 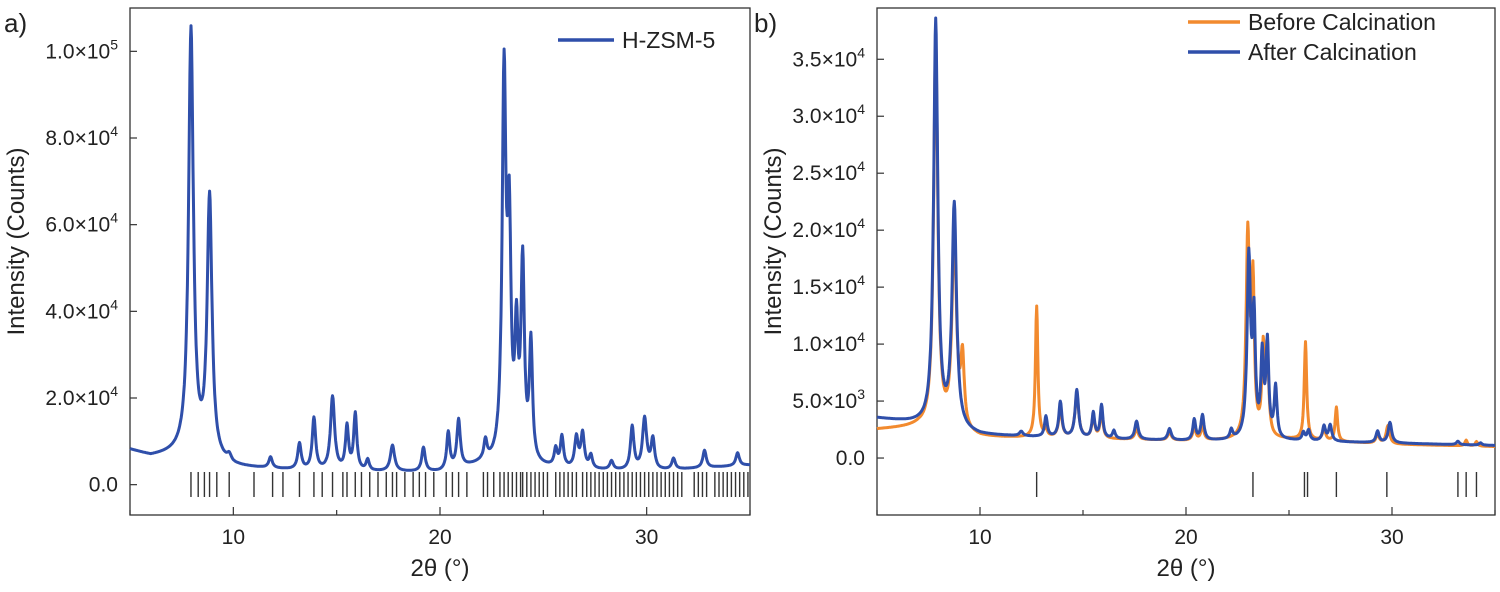 I want to click on y-tick-label: 6.0×10⁴, so click(x=81, y=223).